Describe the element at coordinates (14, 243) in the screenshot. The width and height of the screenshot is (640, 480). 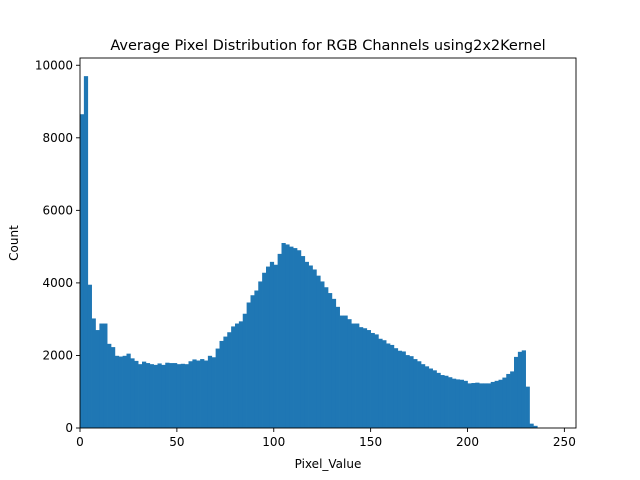
I see `y-axis-label: Count` at that location.